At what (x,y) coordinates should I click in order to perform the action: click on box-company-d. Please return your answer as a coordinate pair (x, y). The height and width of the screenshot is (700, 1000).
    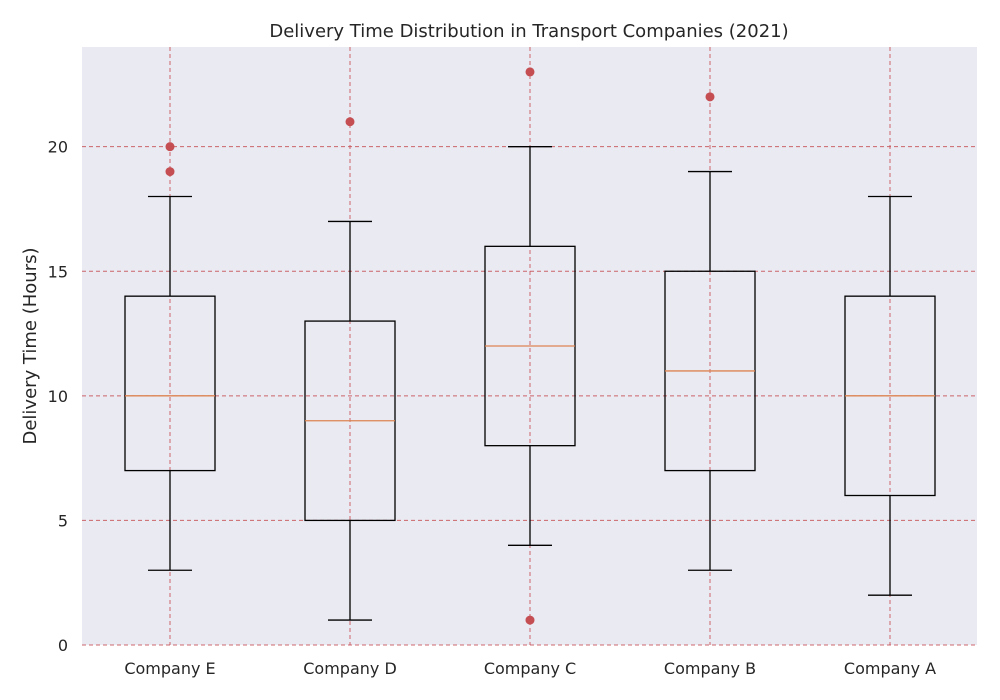
    Looking at the image, I should click on (350, 369).